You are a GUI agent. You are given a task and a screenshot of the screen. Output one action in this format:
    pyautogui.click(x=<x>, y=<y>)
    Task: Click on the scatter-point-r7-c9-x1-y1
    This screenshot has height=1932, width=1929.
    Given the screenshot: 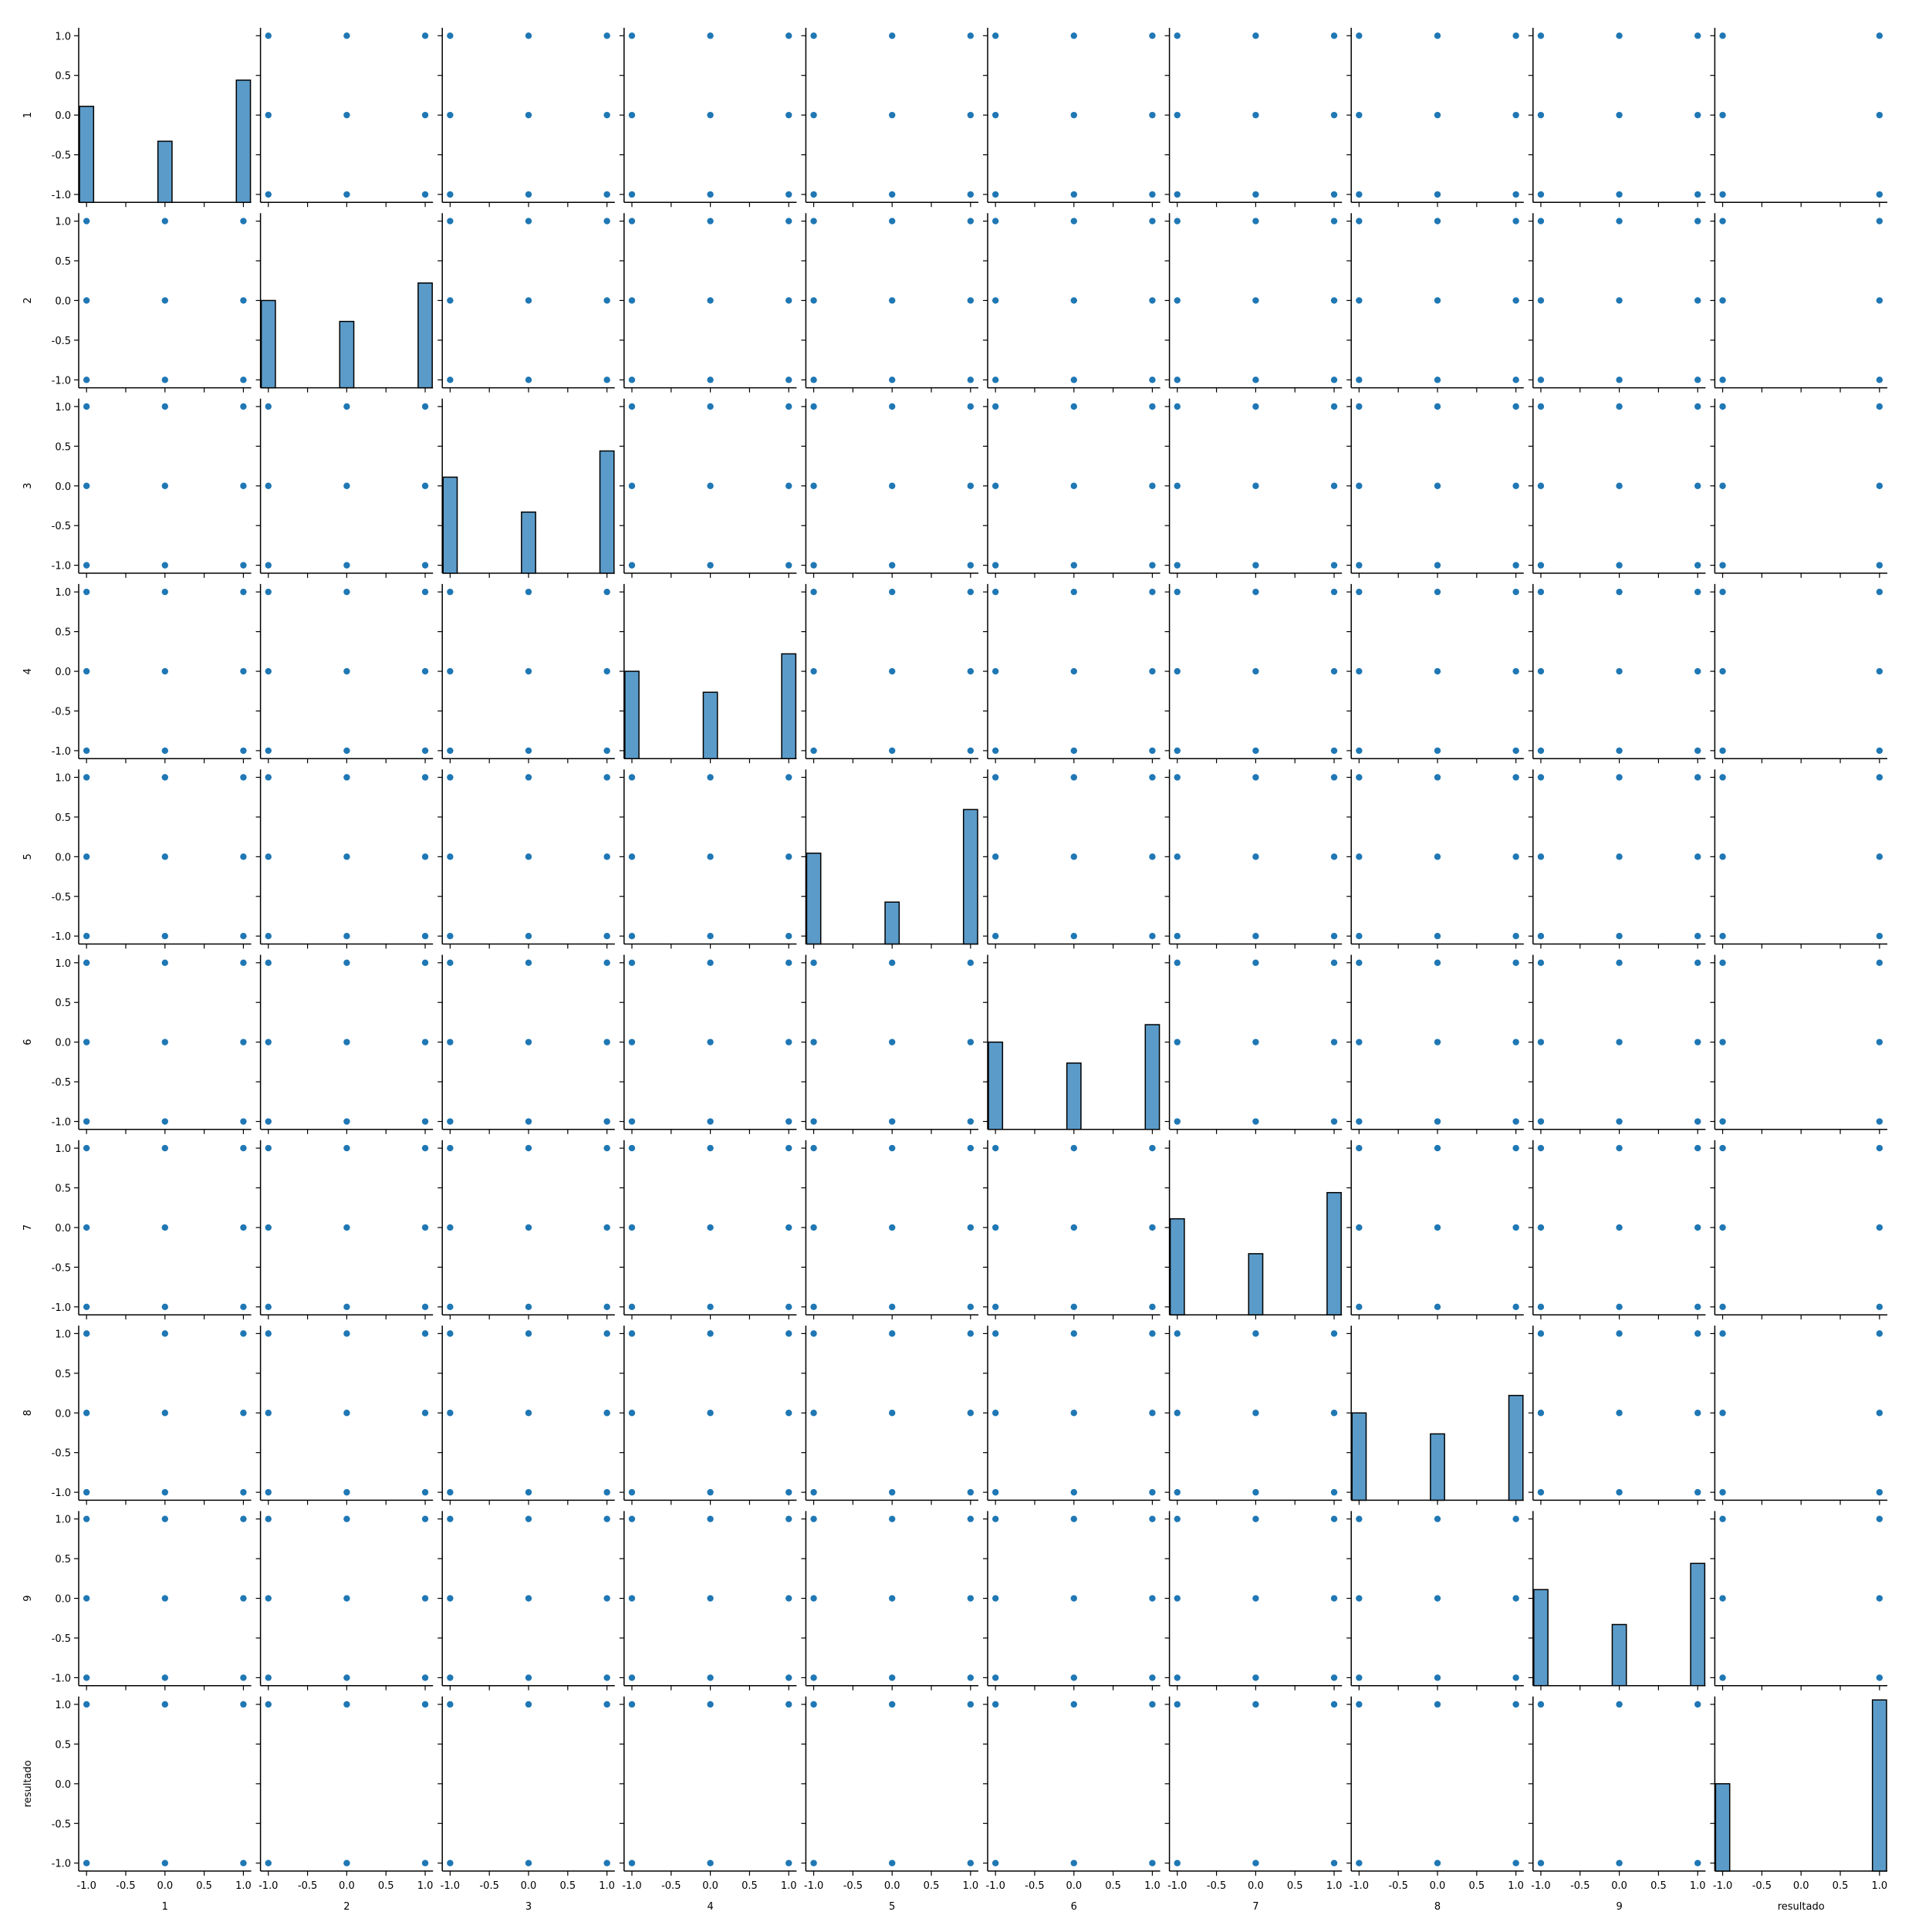 What is the action you would take?
    pyautogui.click(x=1879, y=1333)
    